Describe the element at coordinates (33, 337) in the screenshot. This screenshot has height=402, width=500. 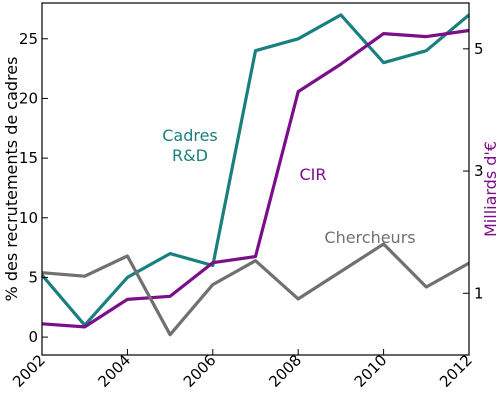
I see `left-tick-label: 0` at that location.